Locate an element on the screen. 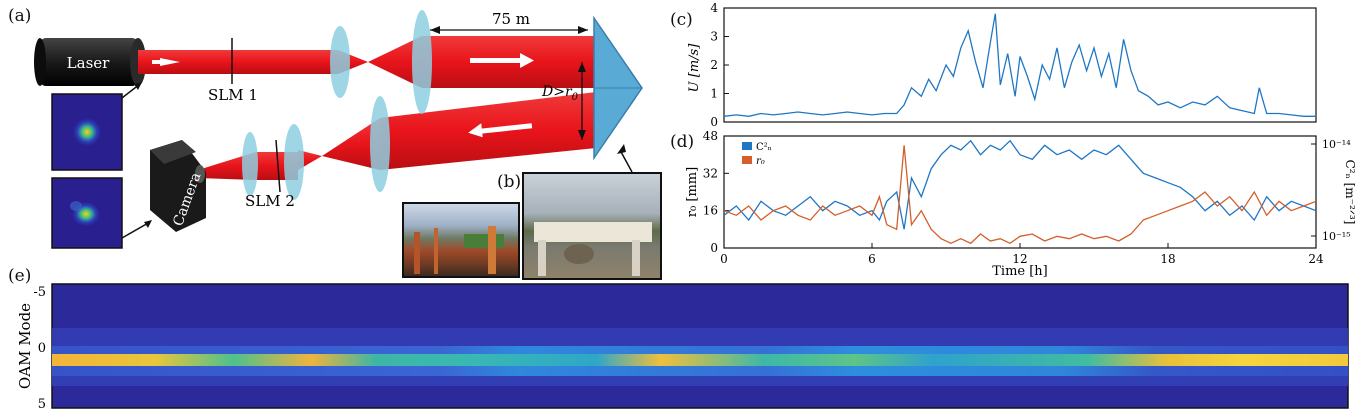 The width and height of the screenshot is (1366, 418). d-xtick-label: 18 is located at coordinates (1167, 259).